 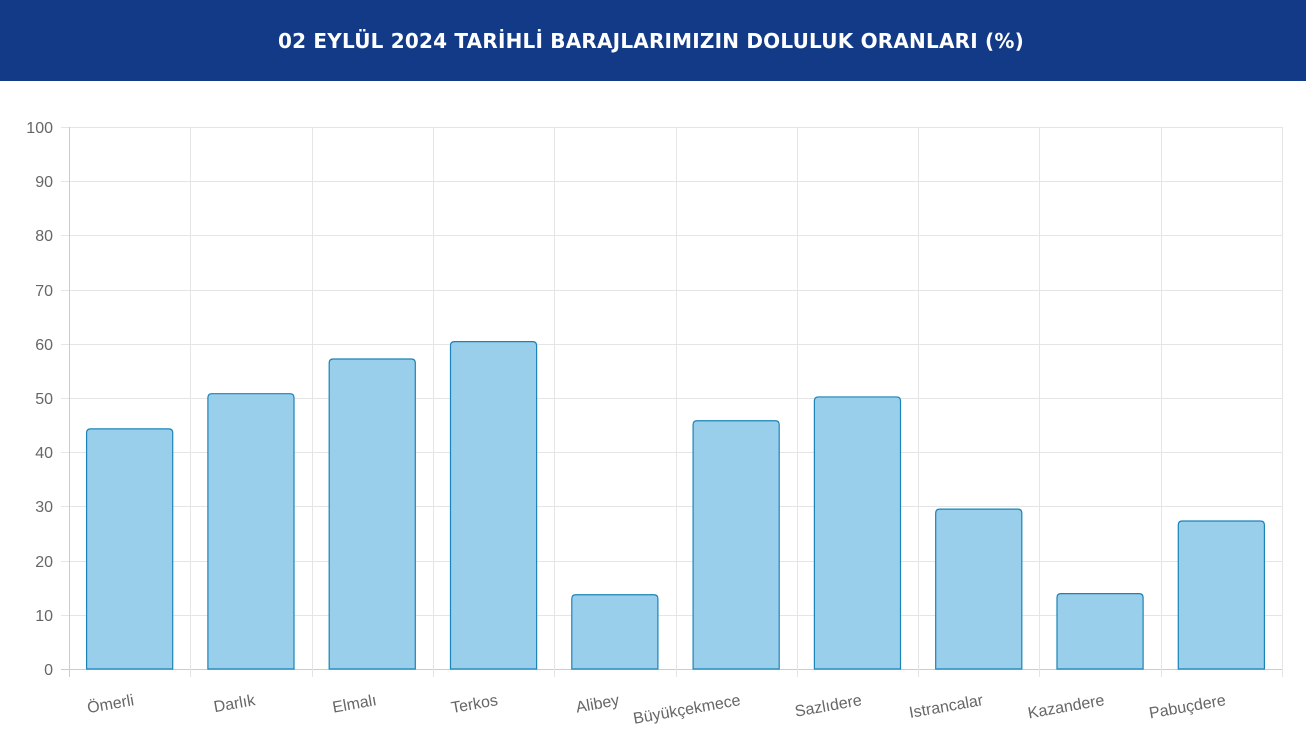 I want to click on y-tick-label: 20, so click(x=44, y=562).